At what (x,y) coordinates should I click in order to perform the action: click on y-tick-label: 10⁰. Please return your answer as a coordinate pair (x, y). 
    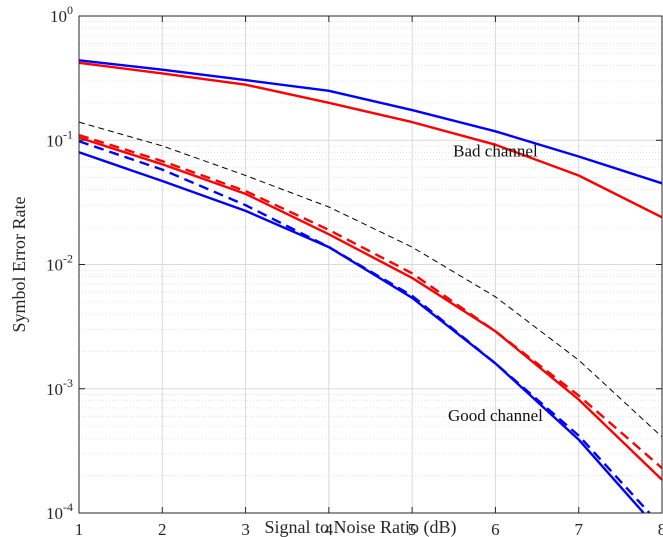
    Looking at the image, I should click on (61, 14).